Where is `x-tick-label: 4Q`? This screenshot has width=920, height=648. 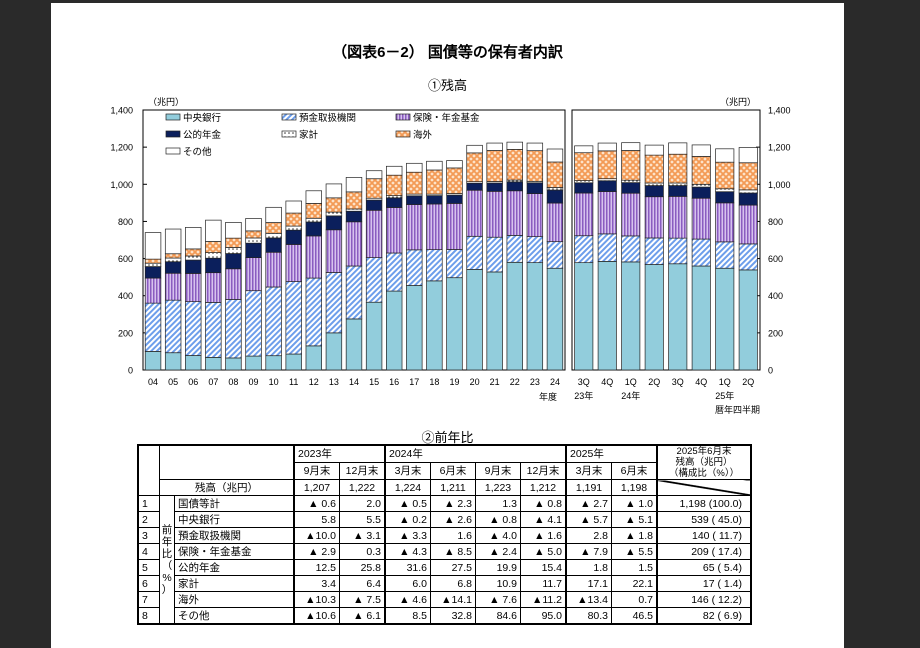 x-tick-label: 4Q is located at coordinates (701, 382).